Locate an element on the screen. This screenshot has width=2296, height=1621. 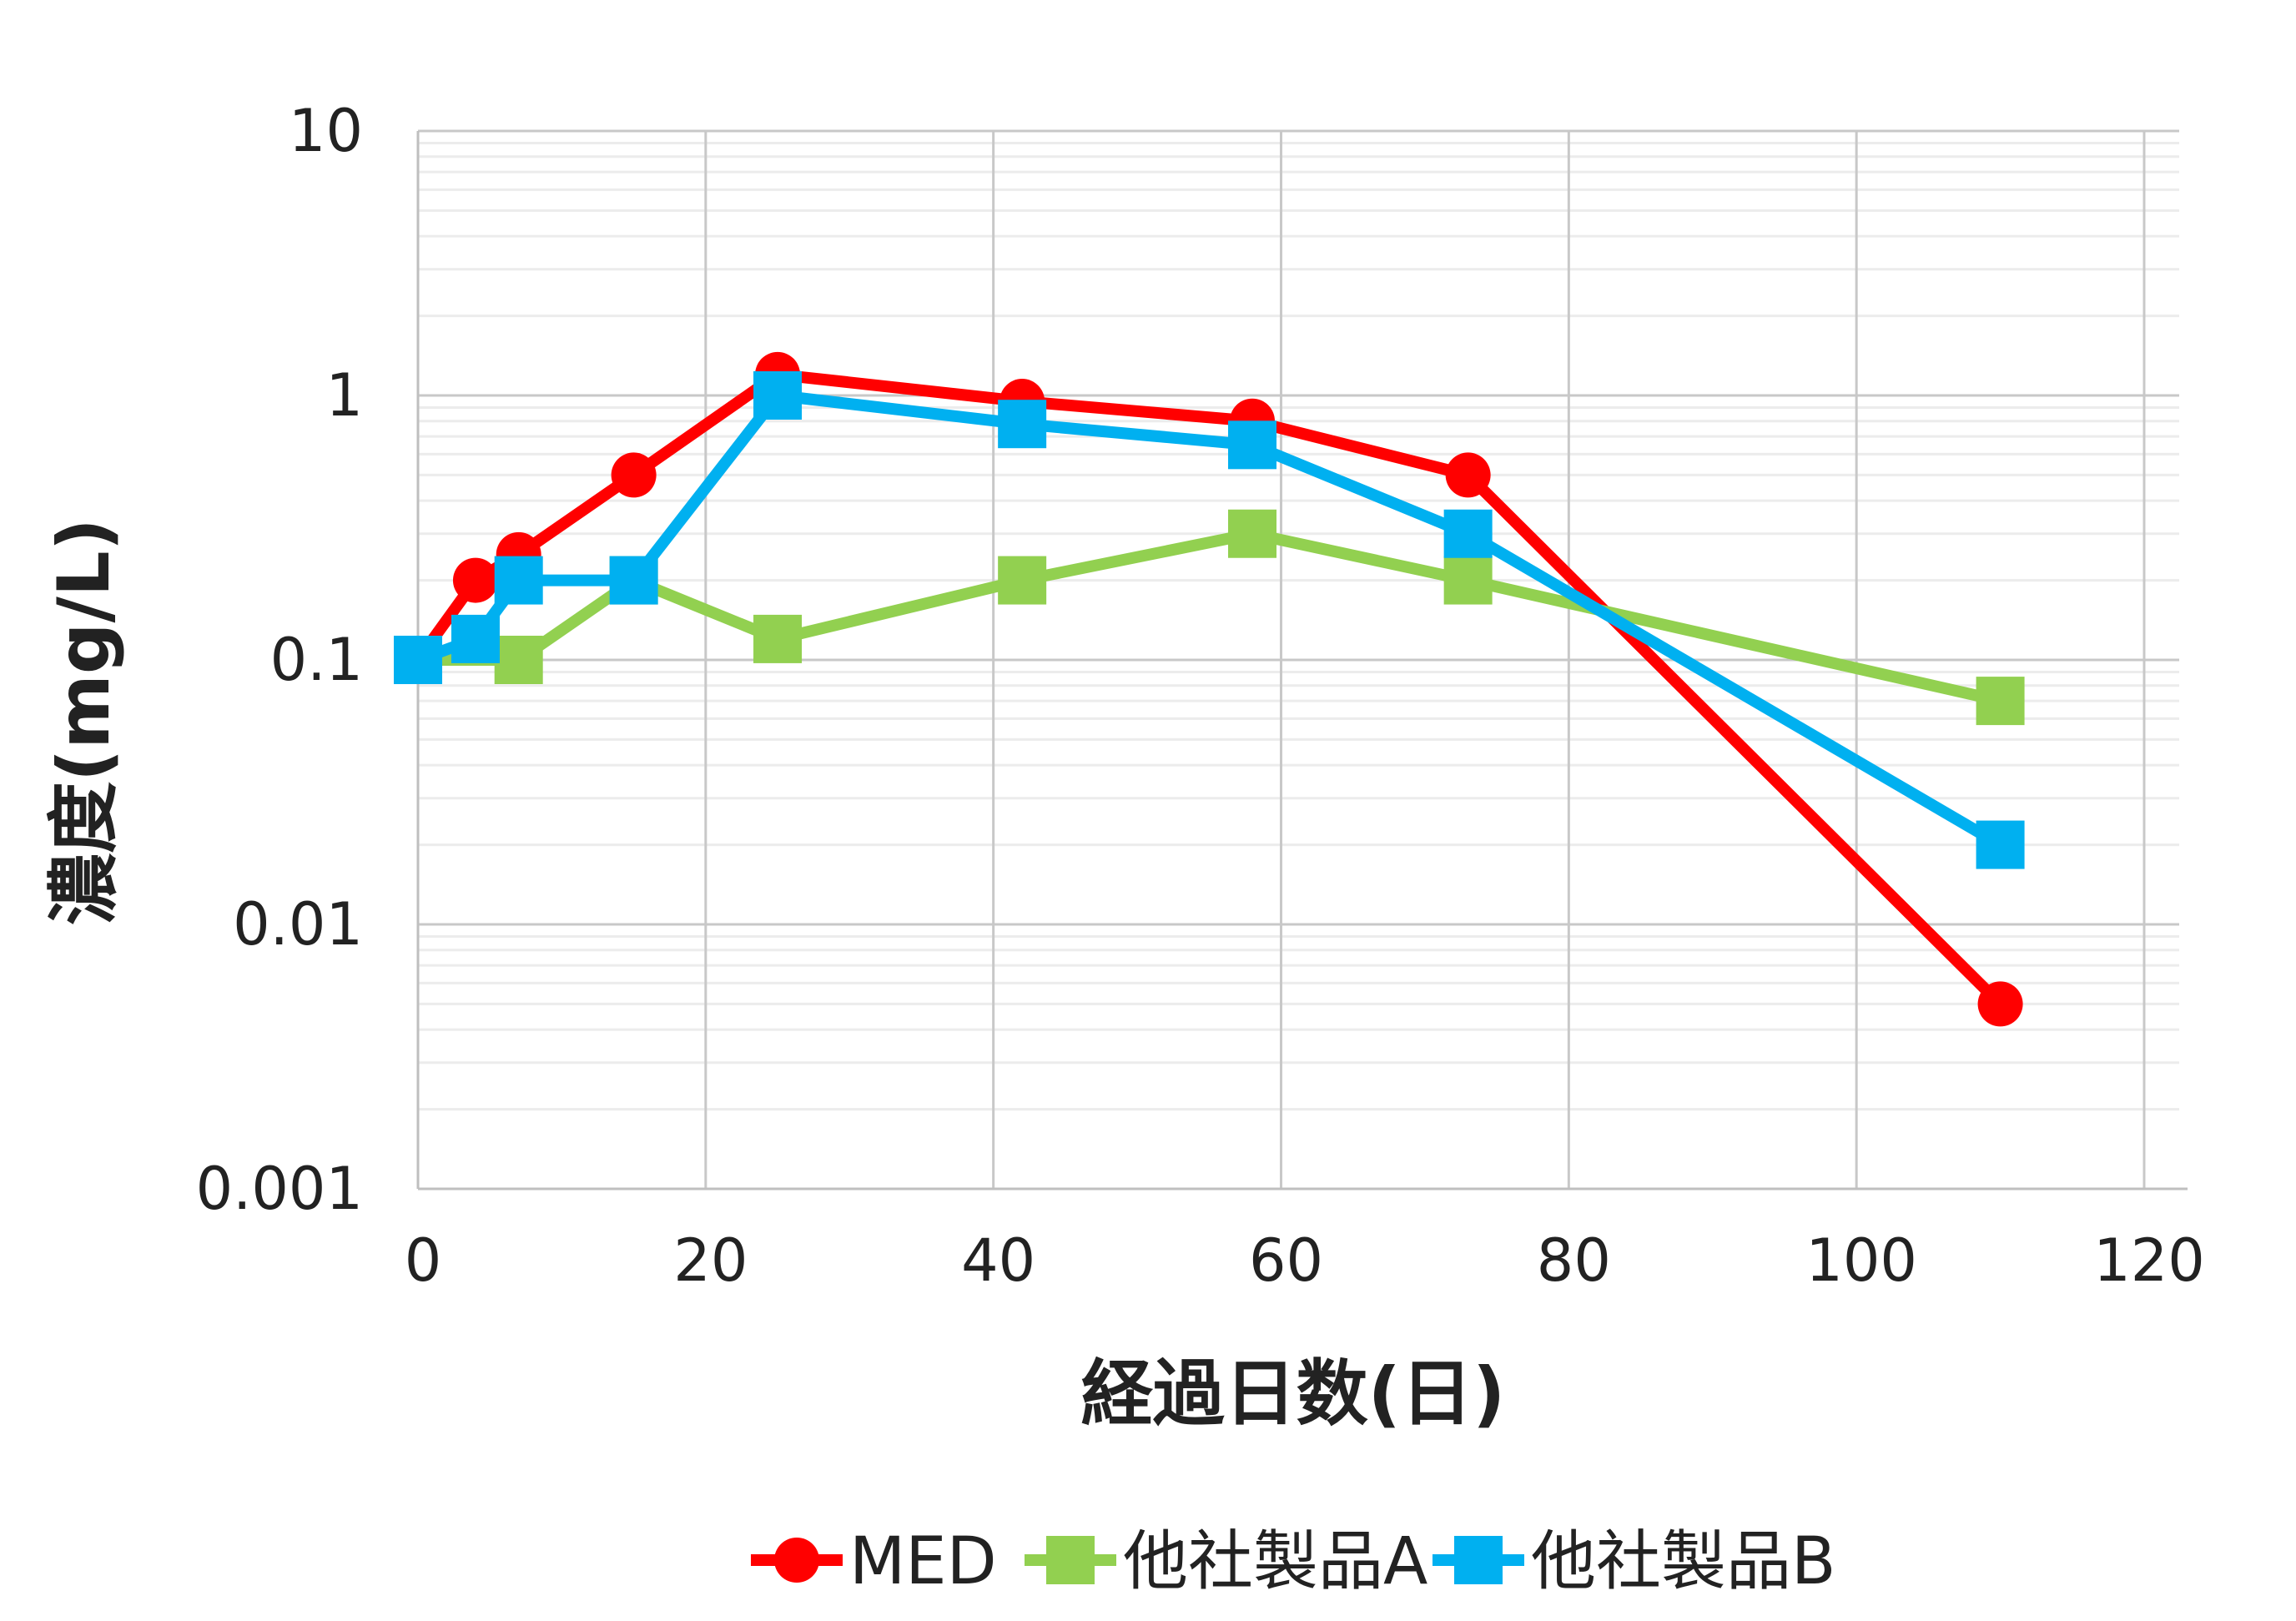
y-axis-title: 濃度(mg/L) is located at coordinates (84, 721).